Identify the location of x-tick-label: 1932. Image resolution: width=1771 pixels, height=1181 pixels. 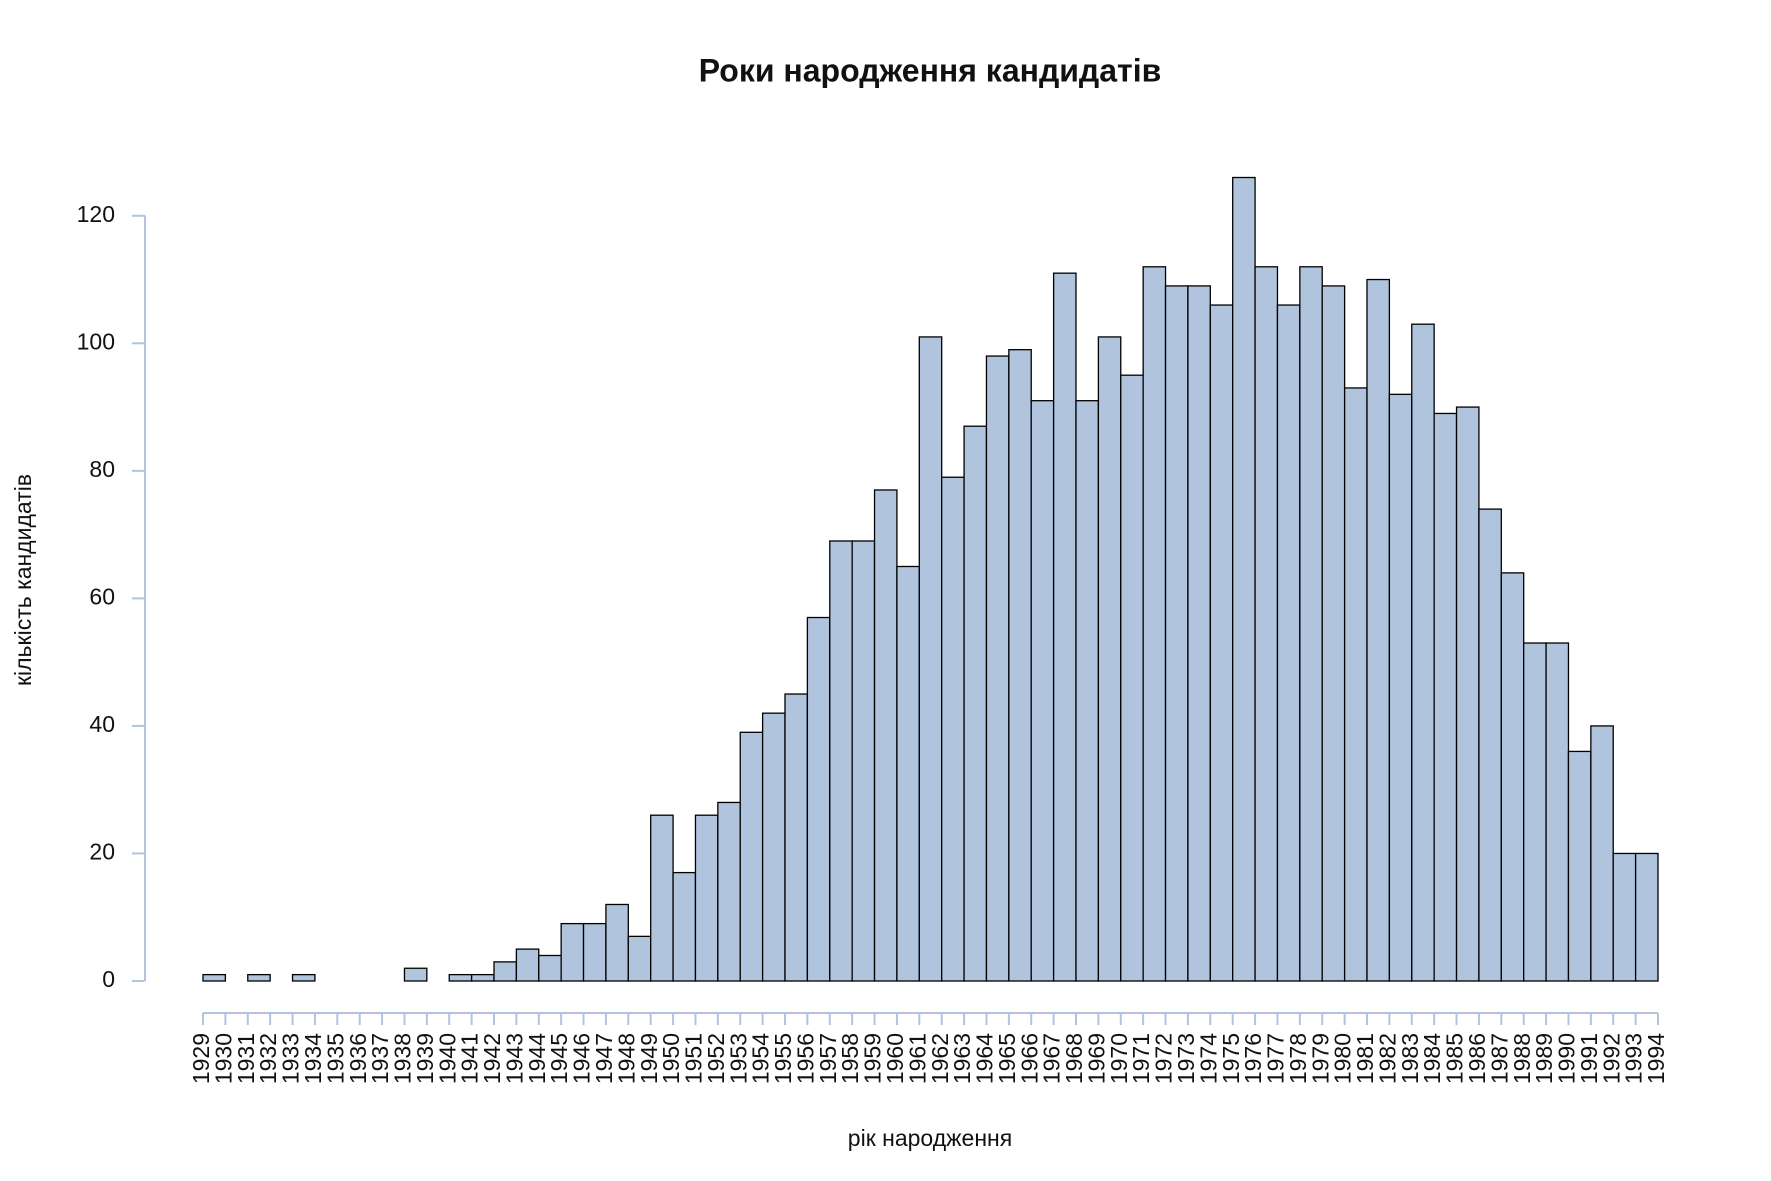
(268, 1058).